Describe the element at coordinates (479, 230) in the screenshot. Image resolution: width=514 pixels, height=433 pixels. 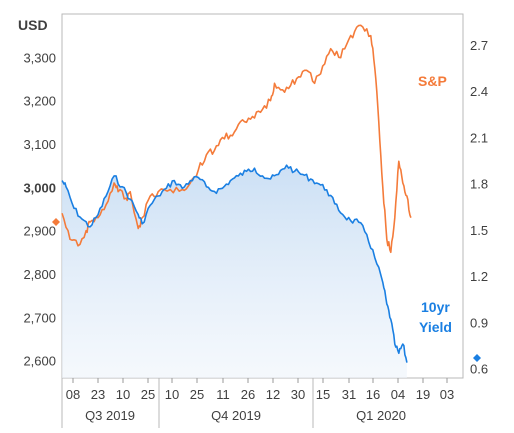
I see `right-tick-label: 1.5` at that location.